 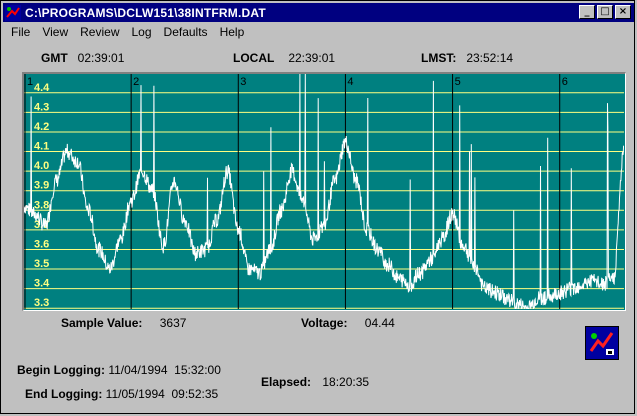 I want to click on elapsed-label: Elapsed:, so click(x=286, y=382).